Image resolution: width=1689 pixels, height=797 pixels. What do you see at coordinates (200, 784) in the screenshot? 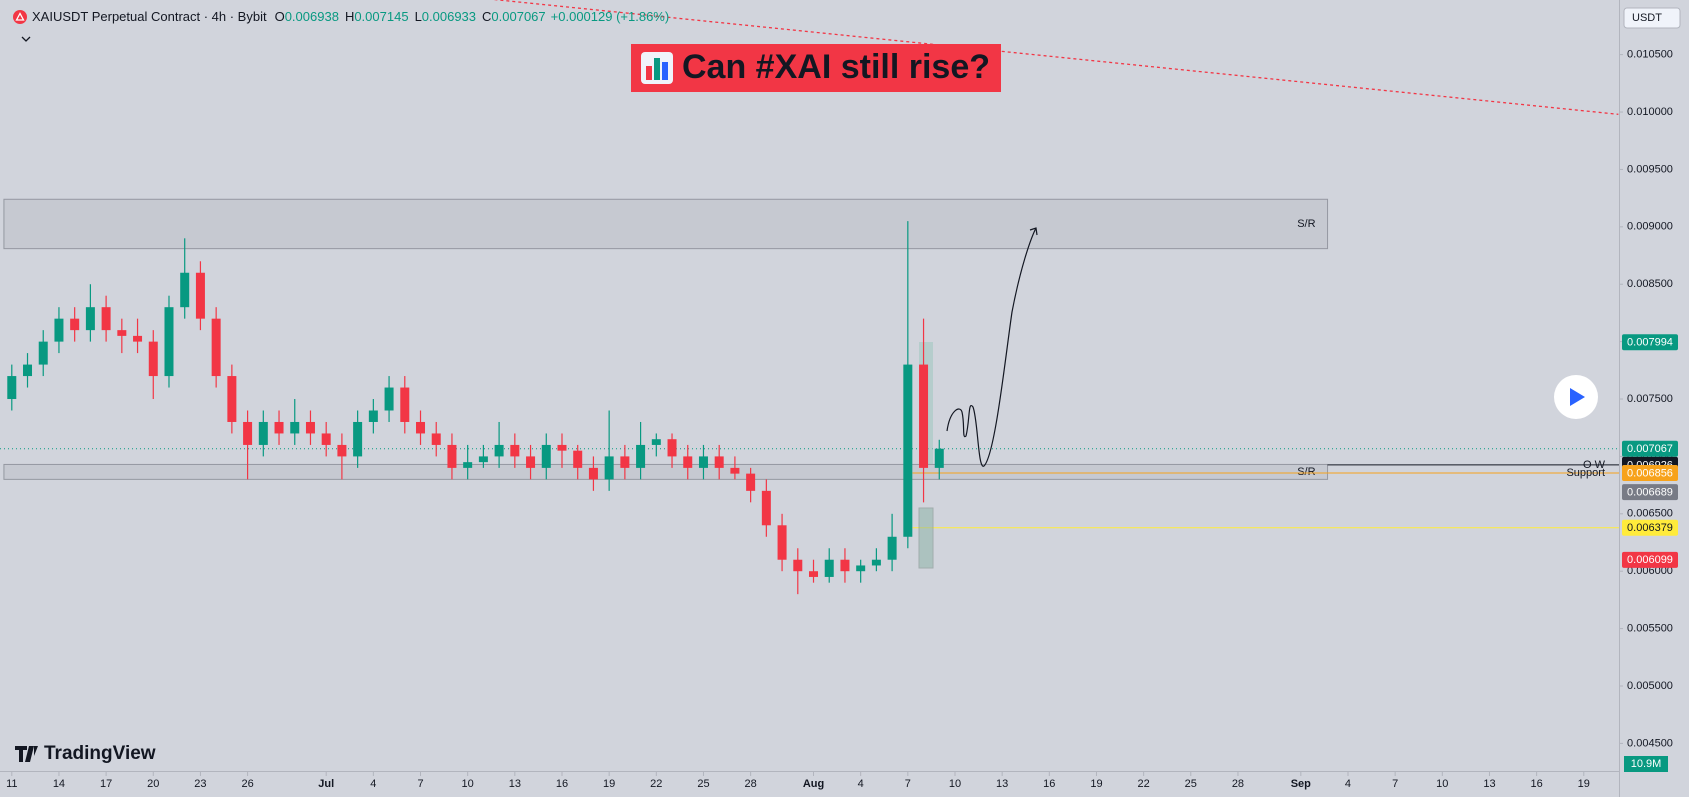
I see `x-tick-label: 23` at bounding box center [200, 784].